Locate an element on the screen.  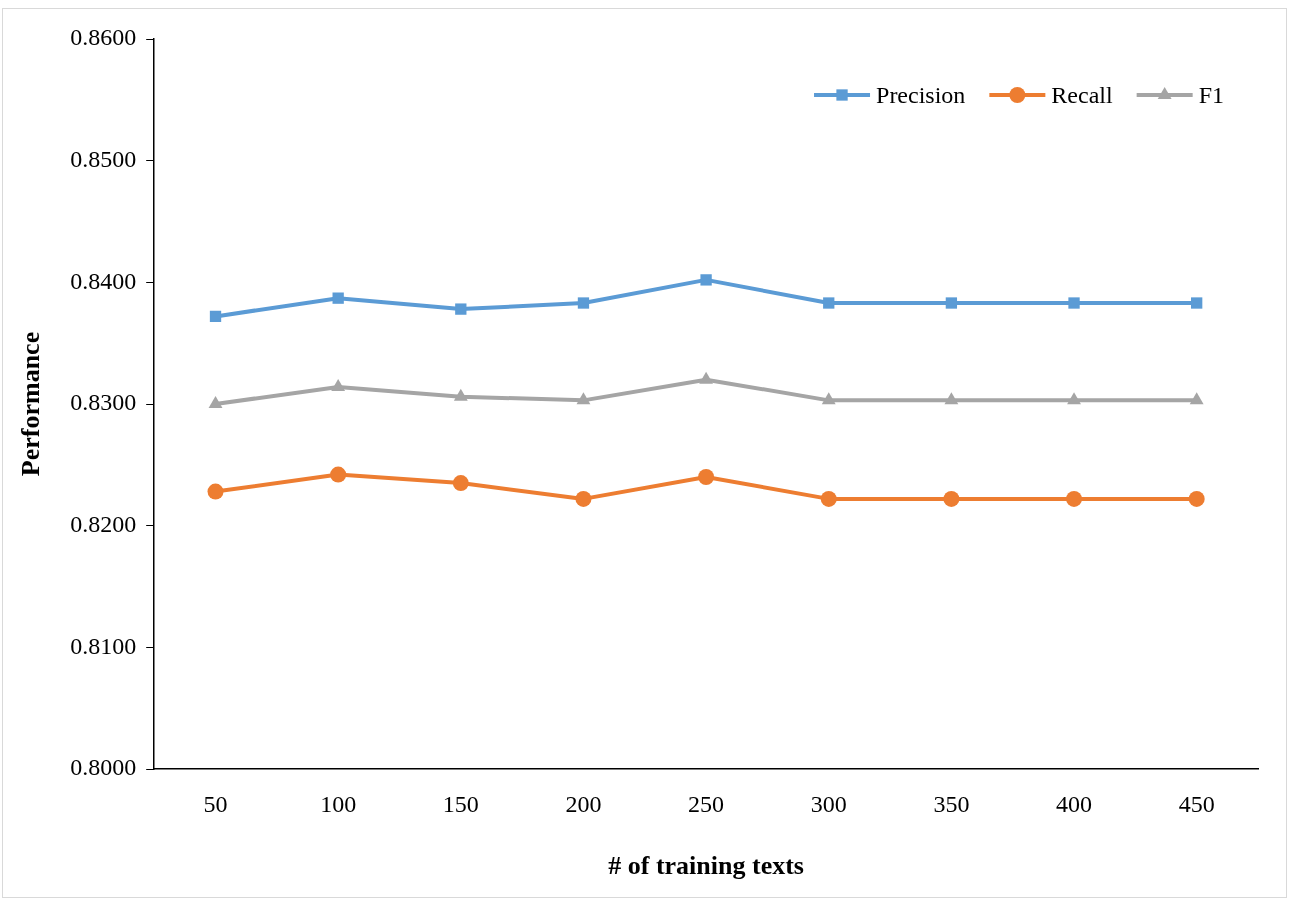
x-tick-label: 100 is located at coordinates (338, 803).